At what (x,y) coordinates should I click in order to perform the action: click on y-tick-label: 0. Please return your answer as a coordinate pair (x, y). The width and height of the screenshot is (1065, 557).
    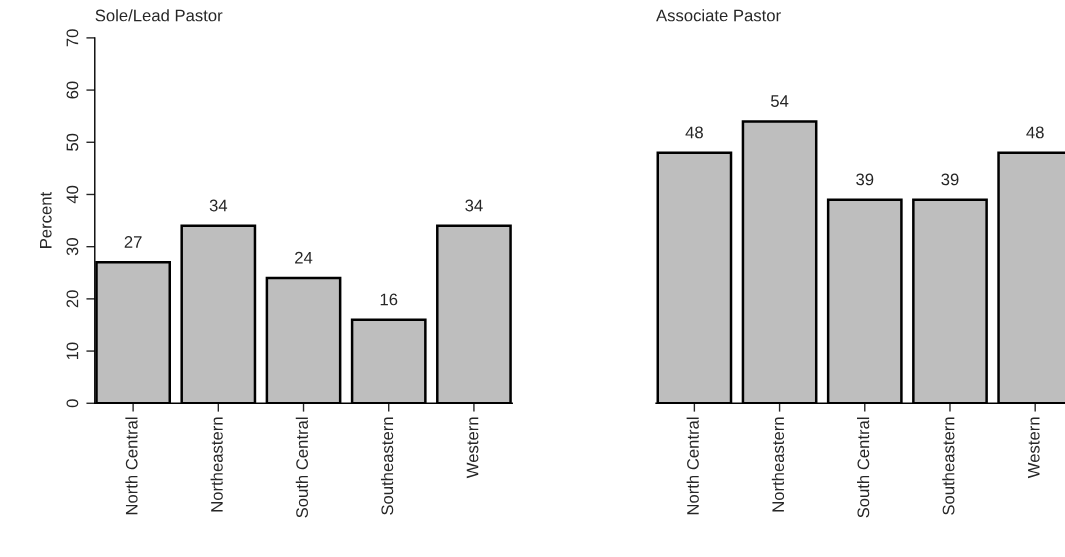
    Looking at the image, I should click on (72, 403).